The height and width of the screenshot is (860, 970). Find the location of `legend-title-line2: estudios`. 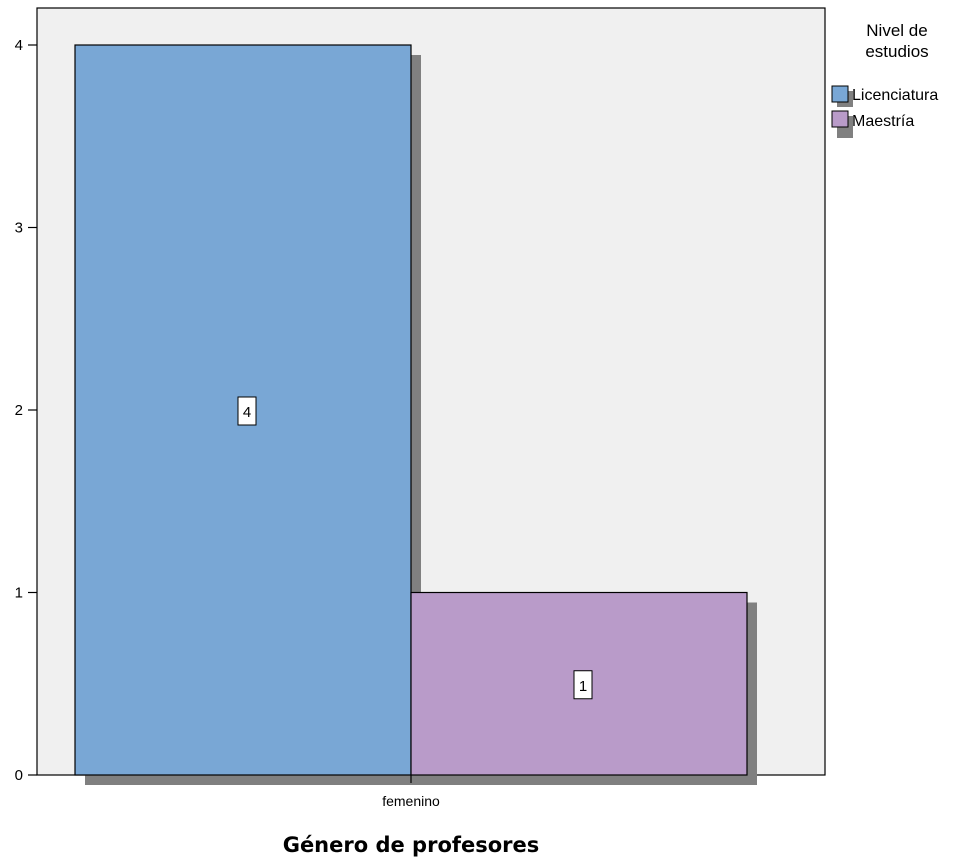

legend-title-line2: estudios is located at coordinates (896, 51).